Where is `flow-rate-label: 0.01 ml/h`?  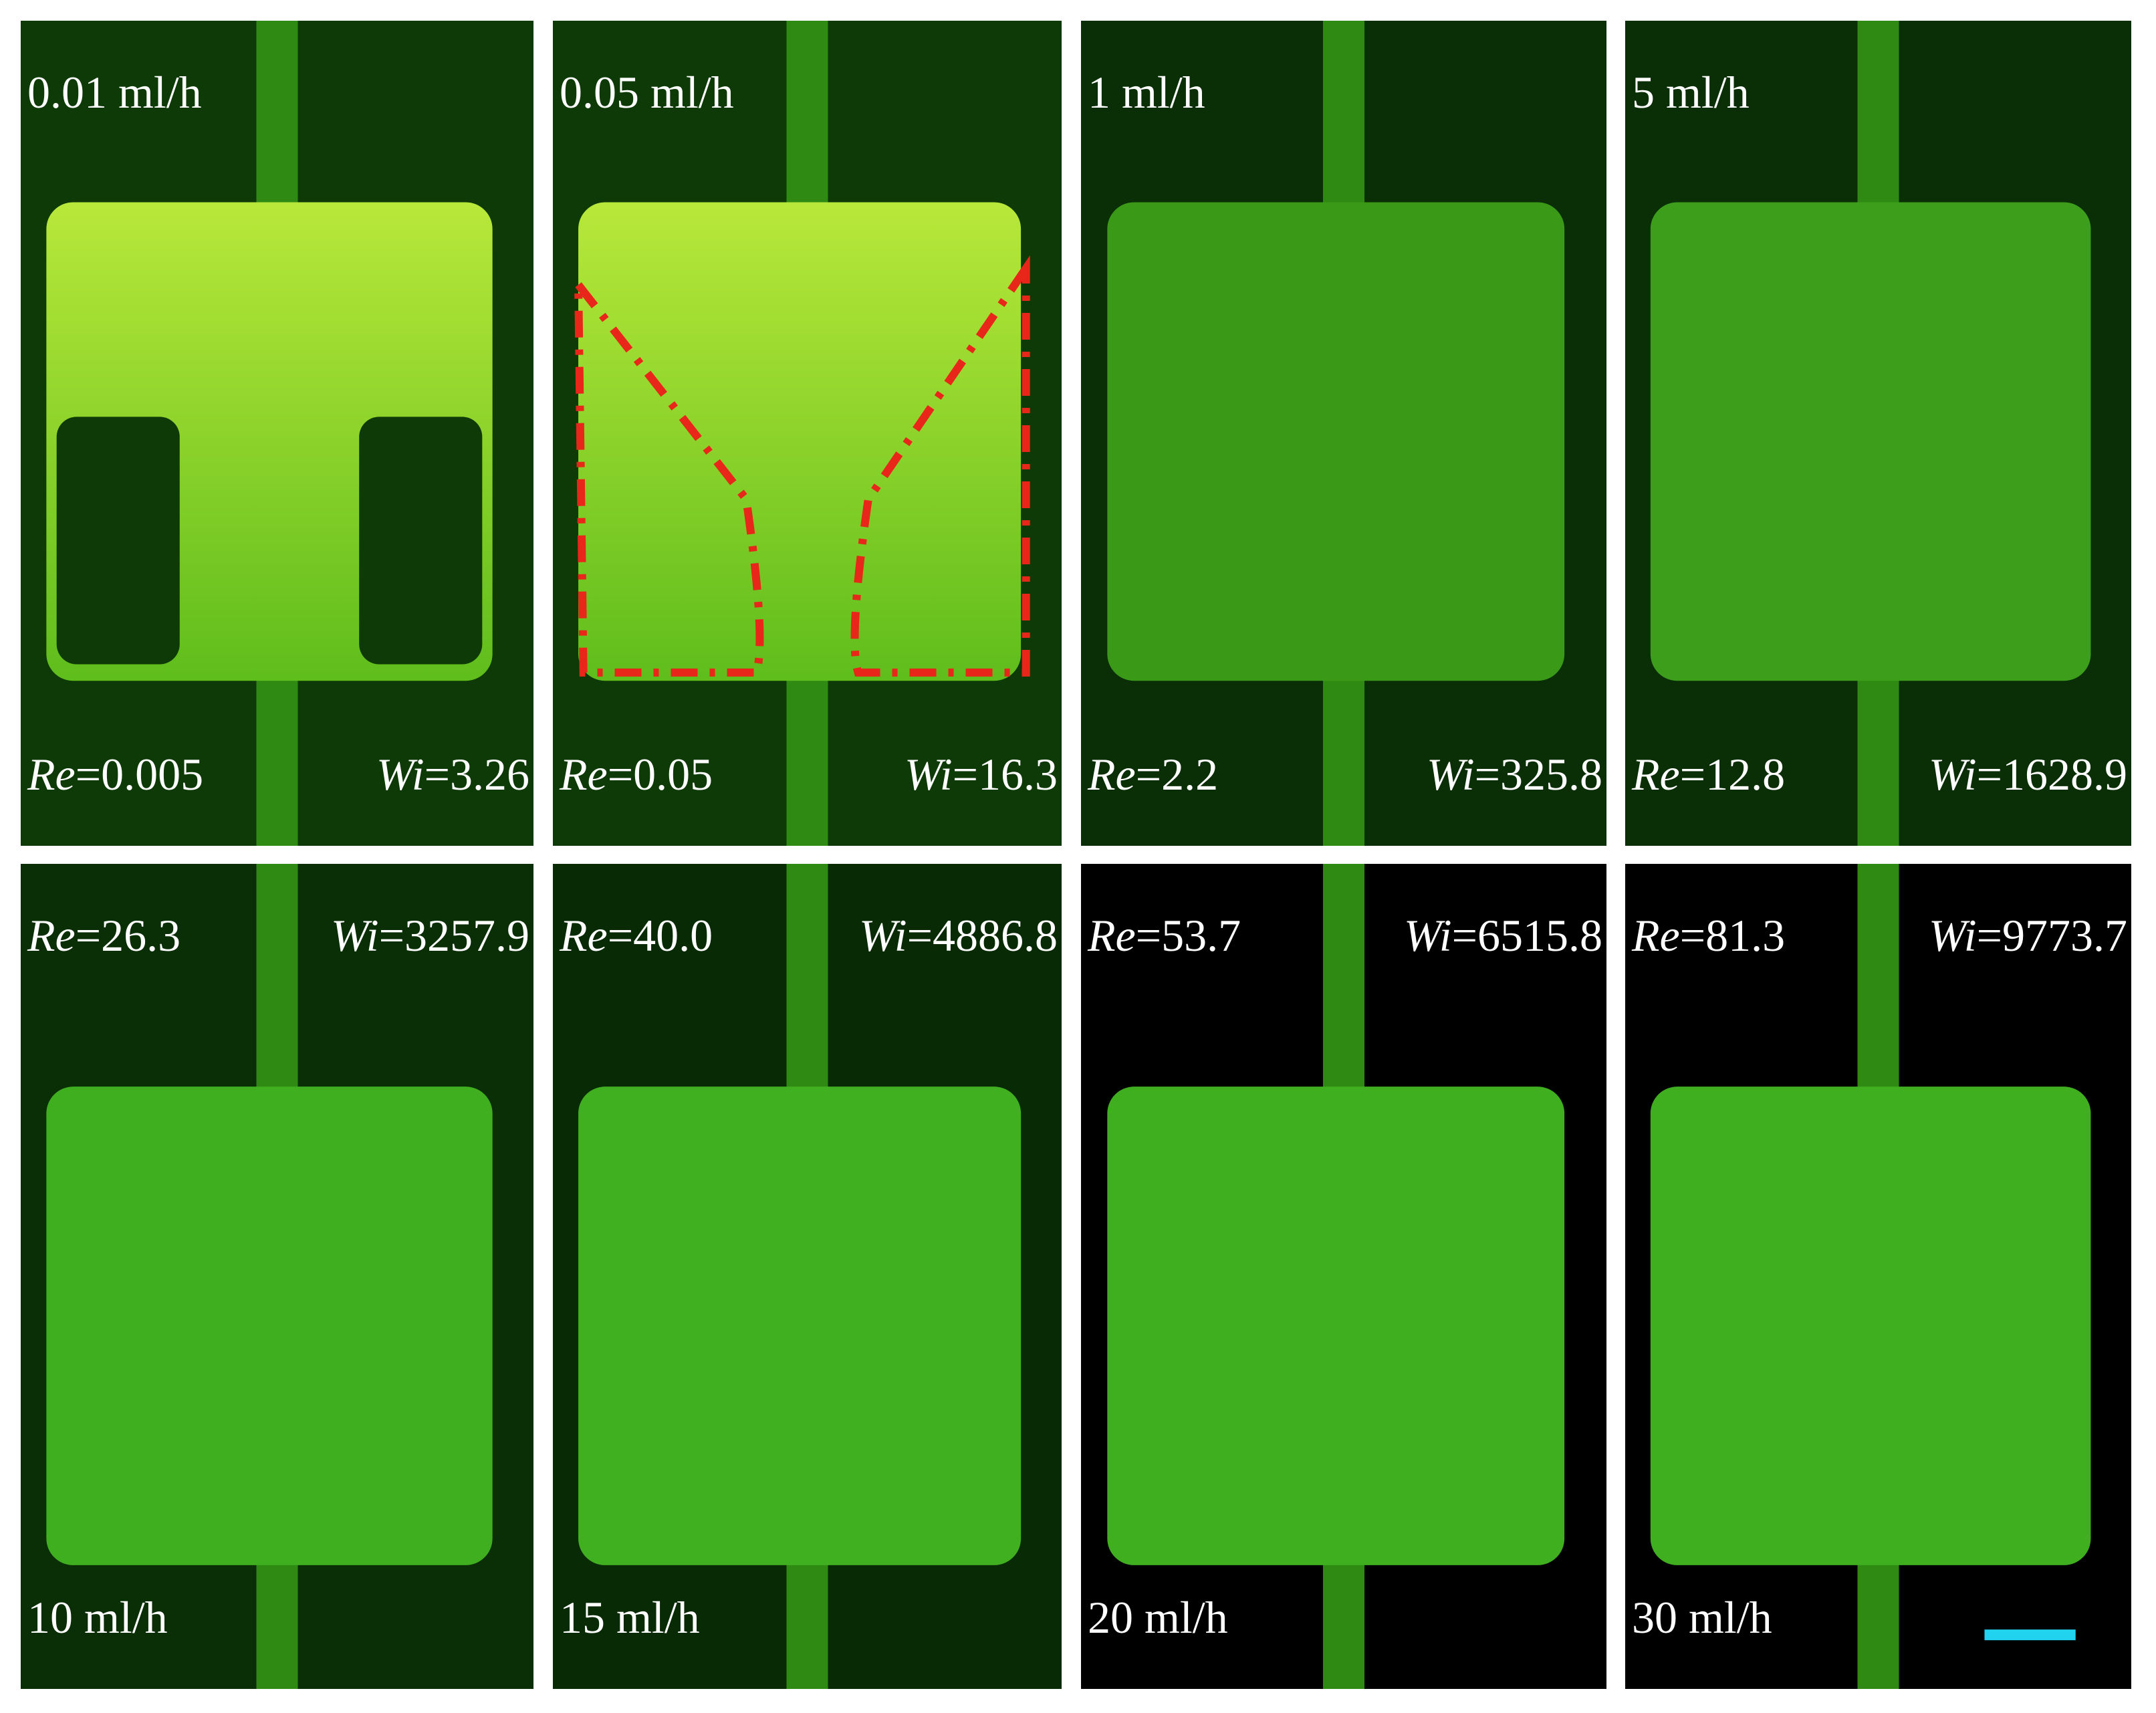
flow-rate-label: 0.01 ml/h is located at coordinates (114, 92).